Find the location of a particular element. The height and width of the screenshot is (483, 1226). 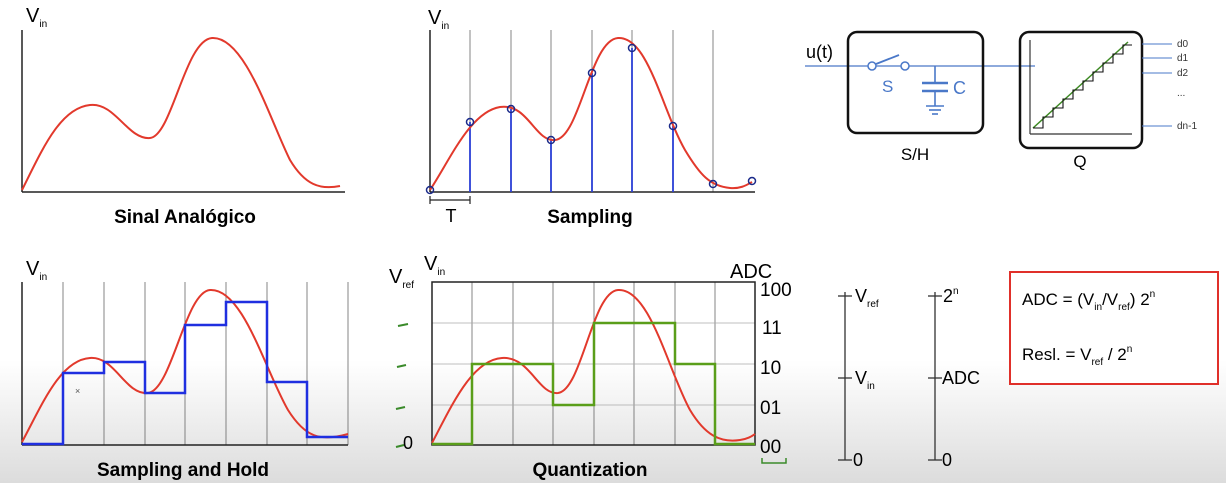

switch-symbol is located at coordinates (888, 62).